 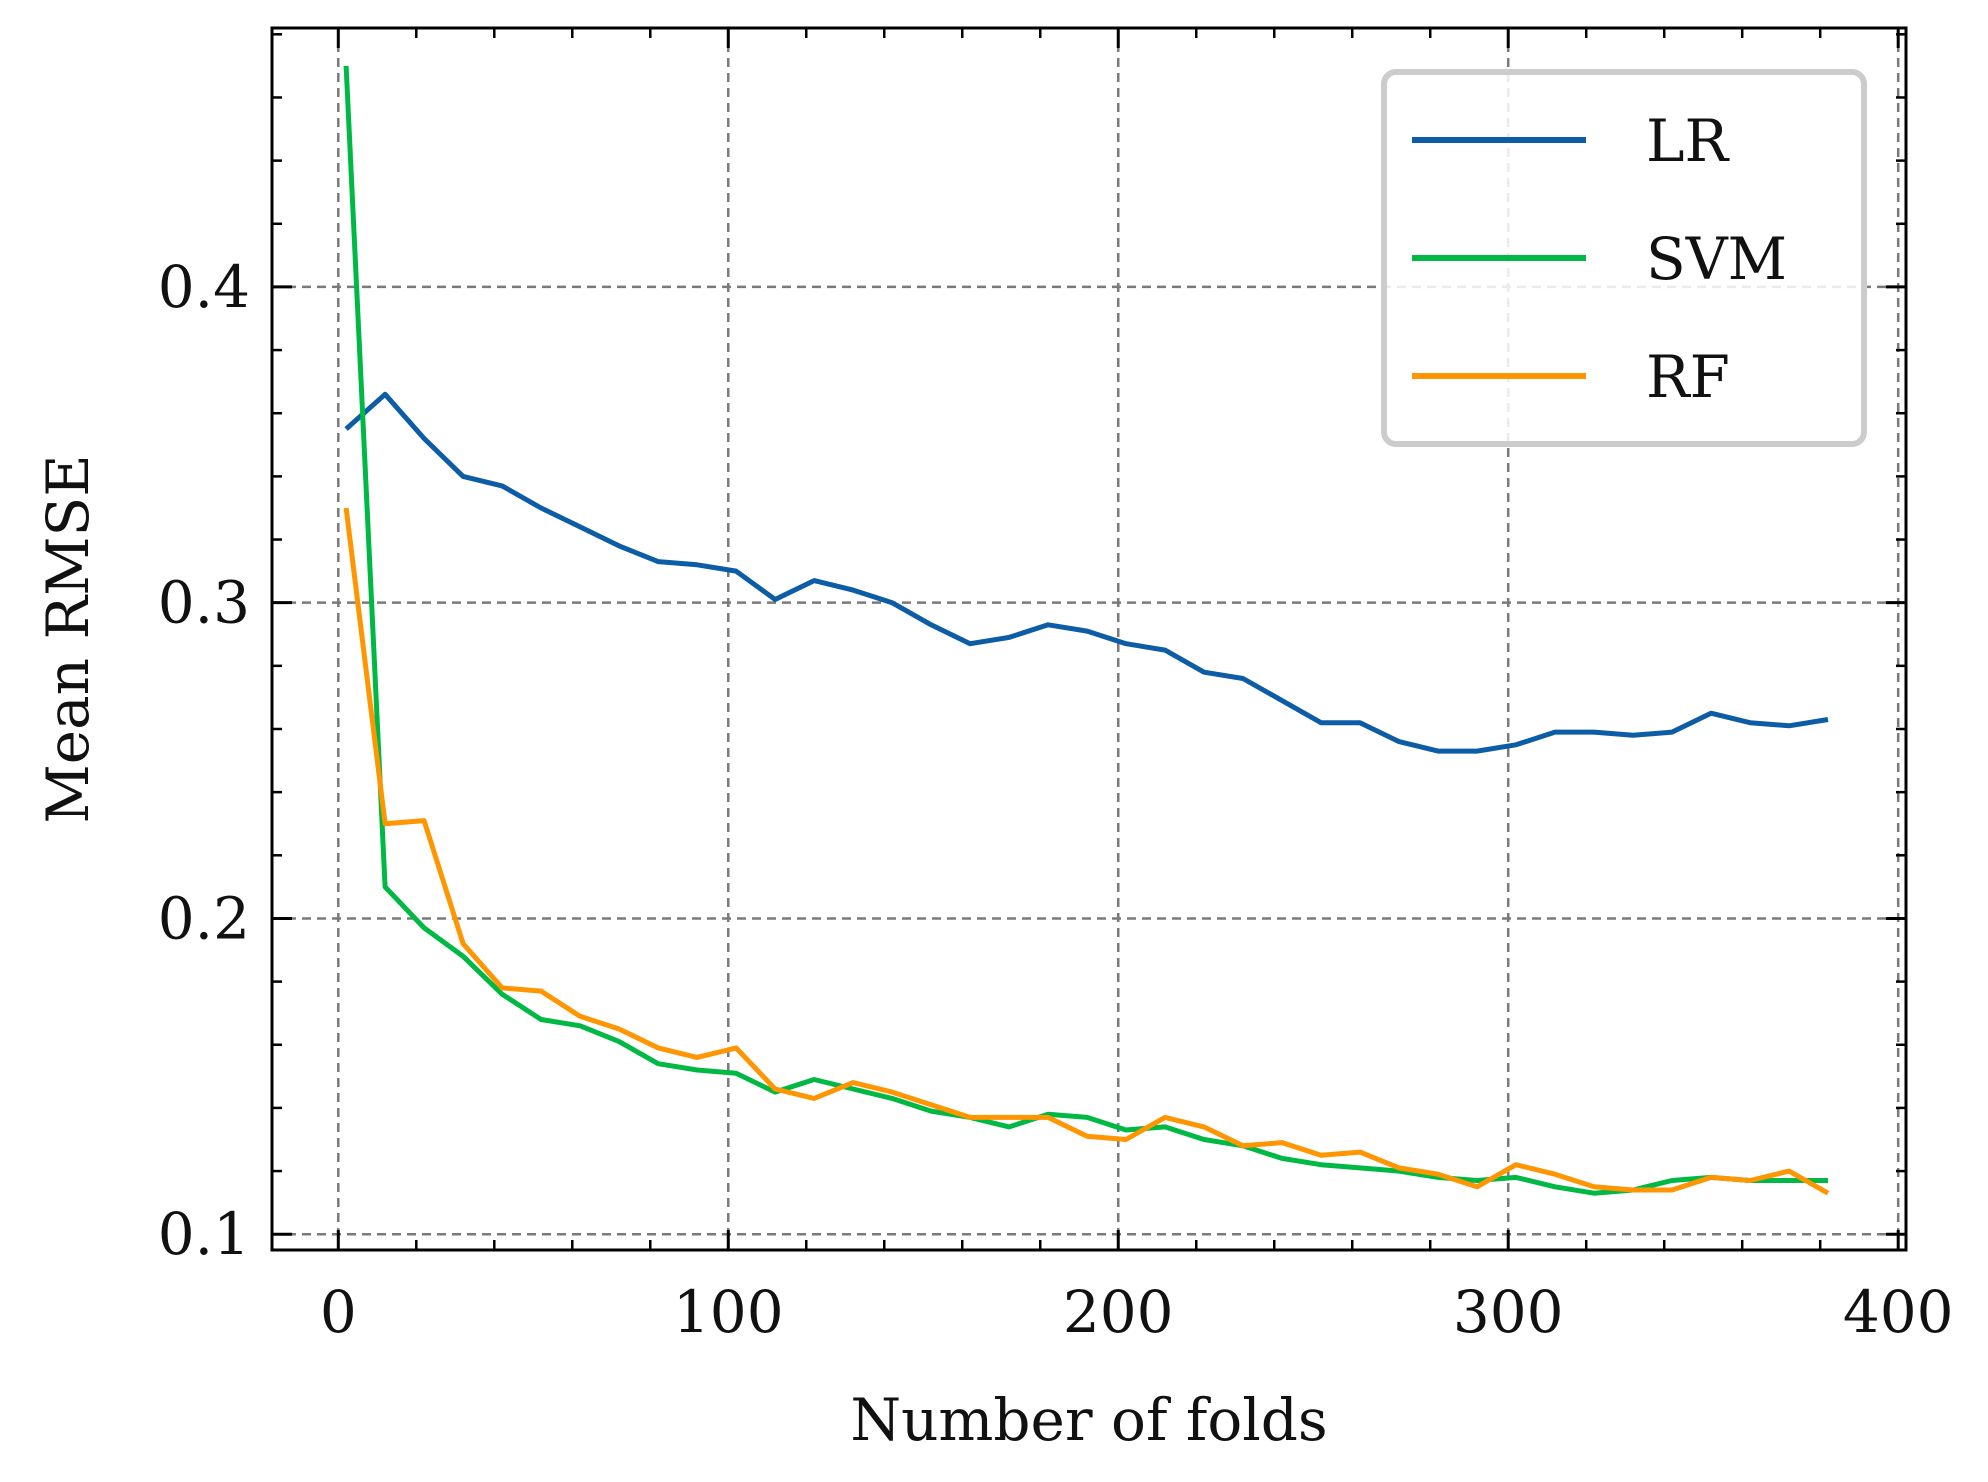 What do you see at coordinates (1716, 259) in the screenshot?
I see `legend-label-svm: SVM` at bounding box center [1716, 259].